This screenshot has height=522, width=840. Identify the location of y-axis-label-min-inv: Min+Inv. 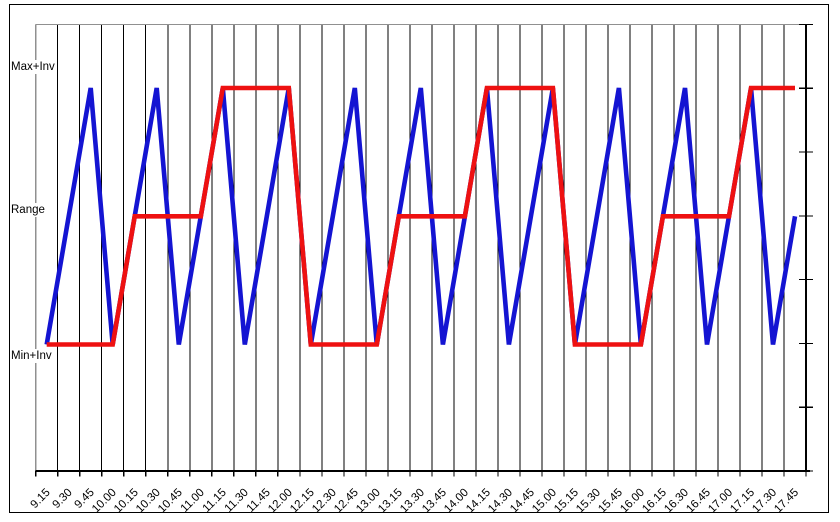
(32, 356).